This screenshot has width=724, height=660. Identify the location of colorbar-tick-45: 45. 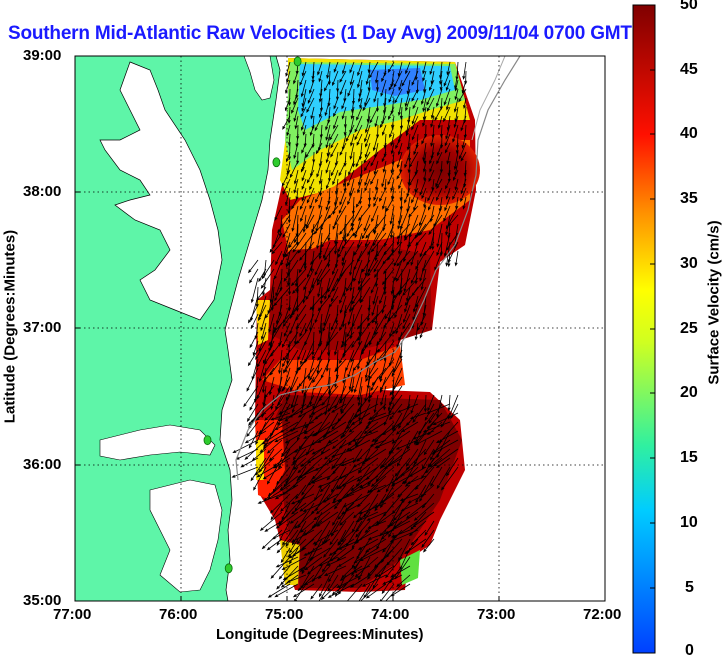
(689, 69).